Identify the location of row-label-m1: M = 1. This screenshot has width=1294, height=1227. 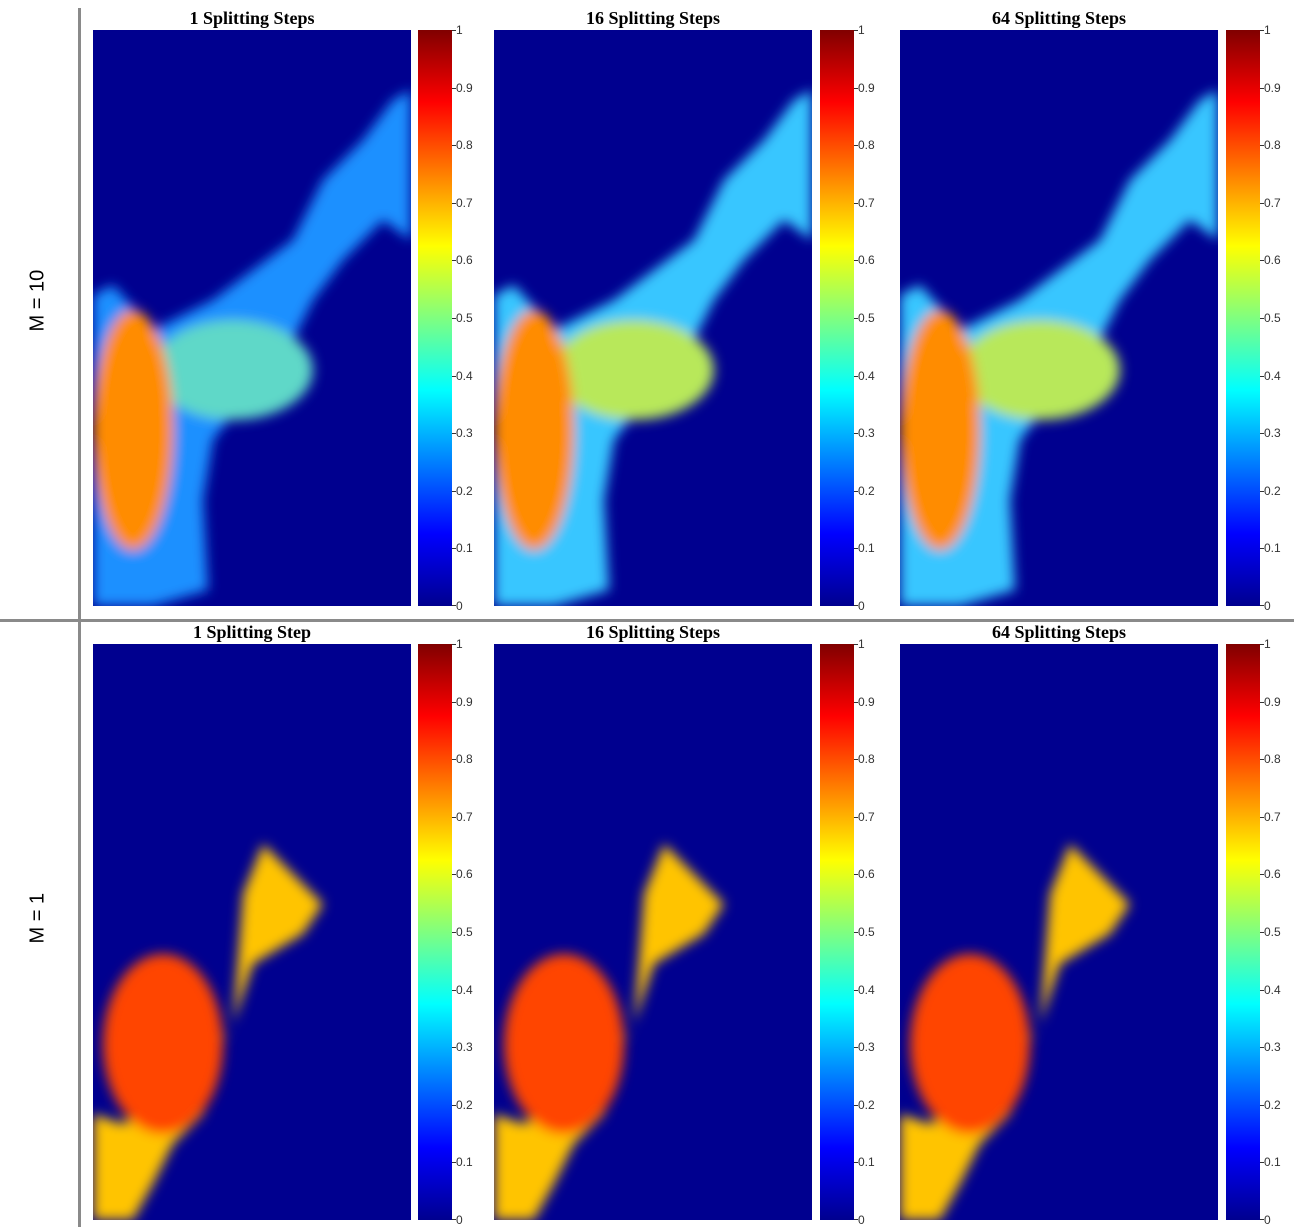
(37, 918).